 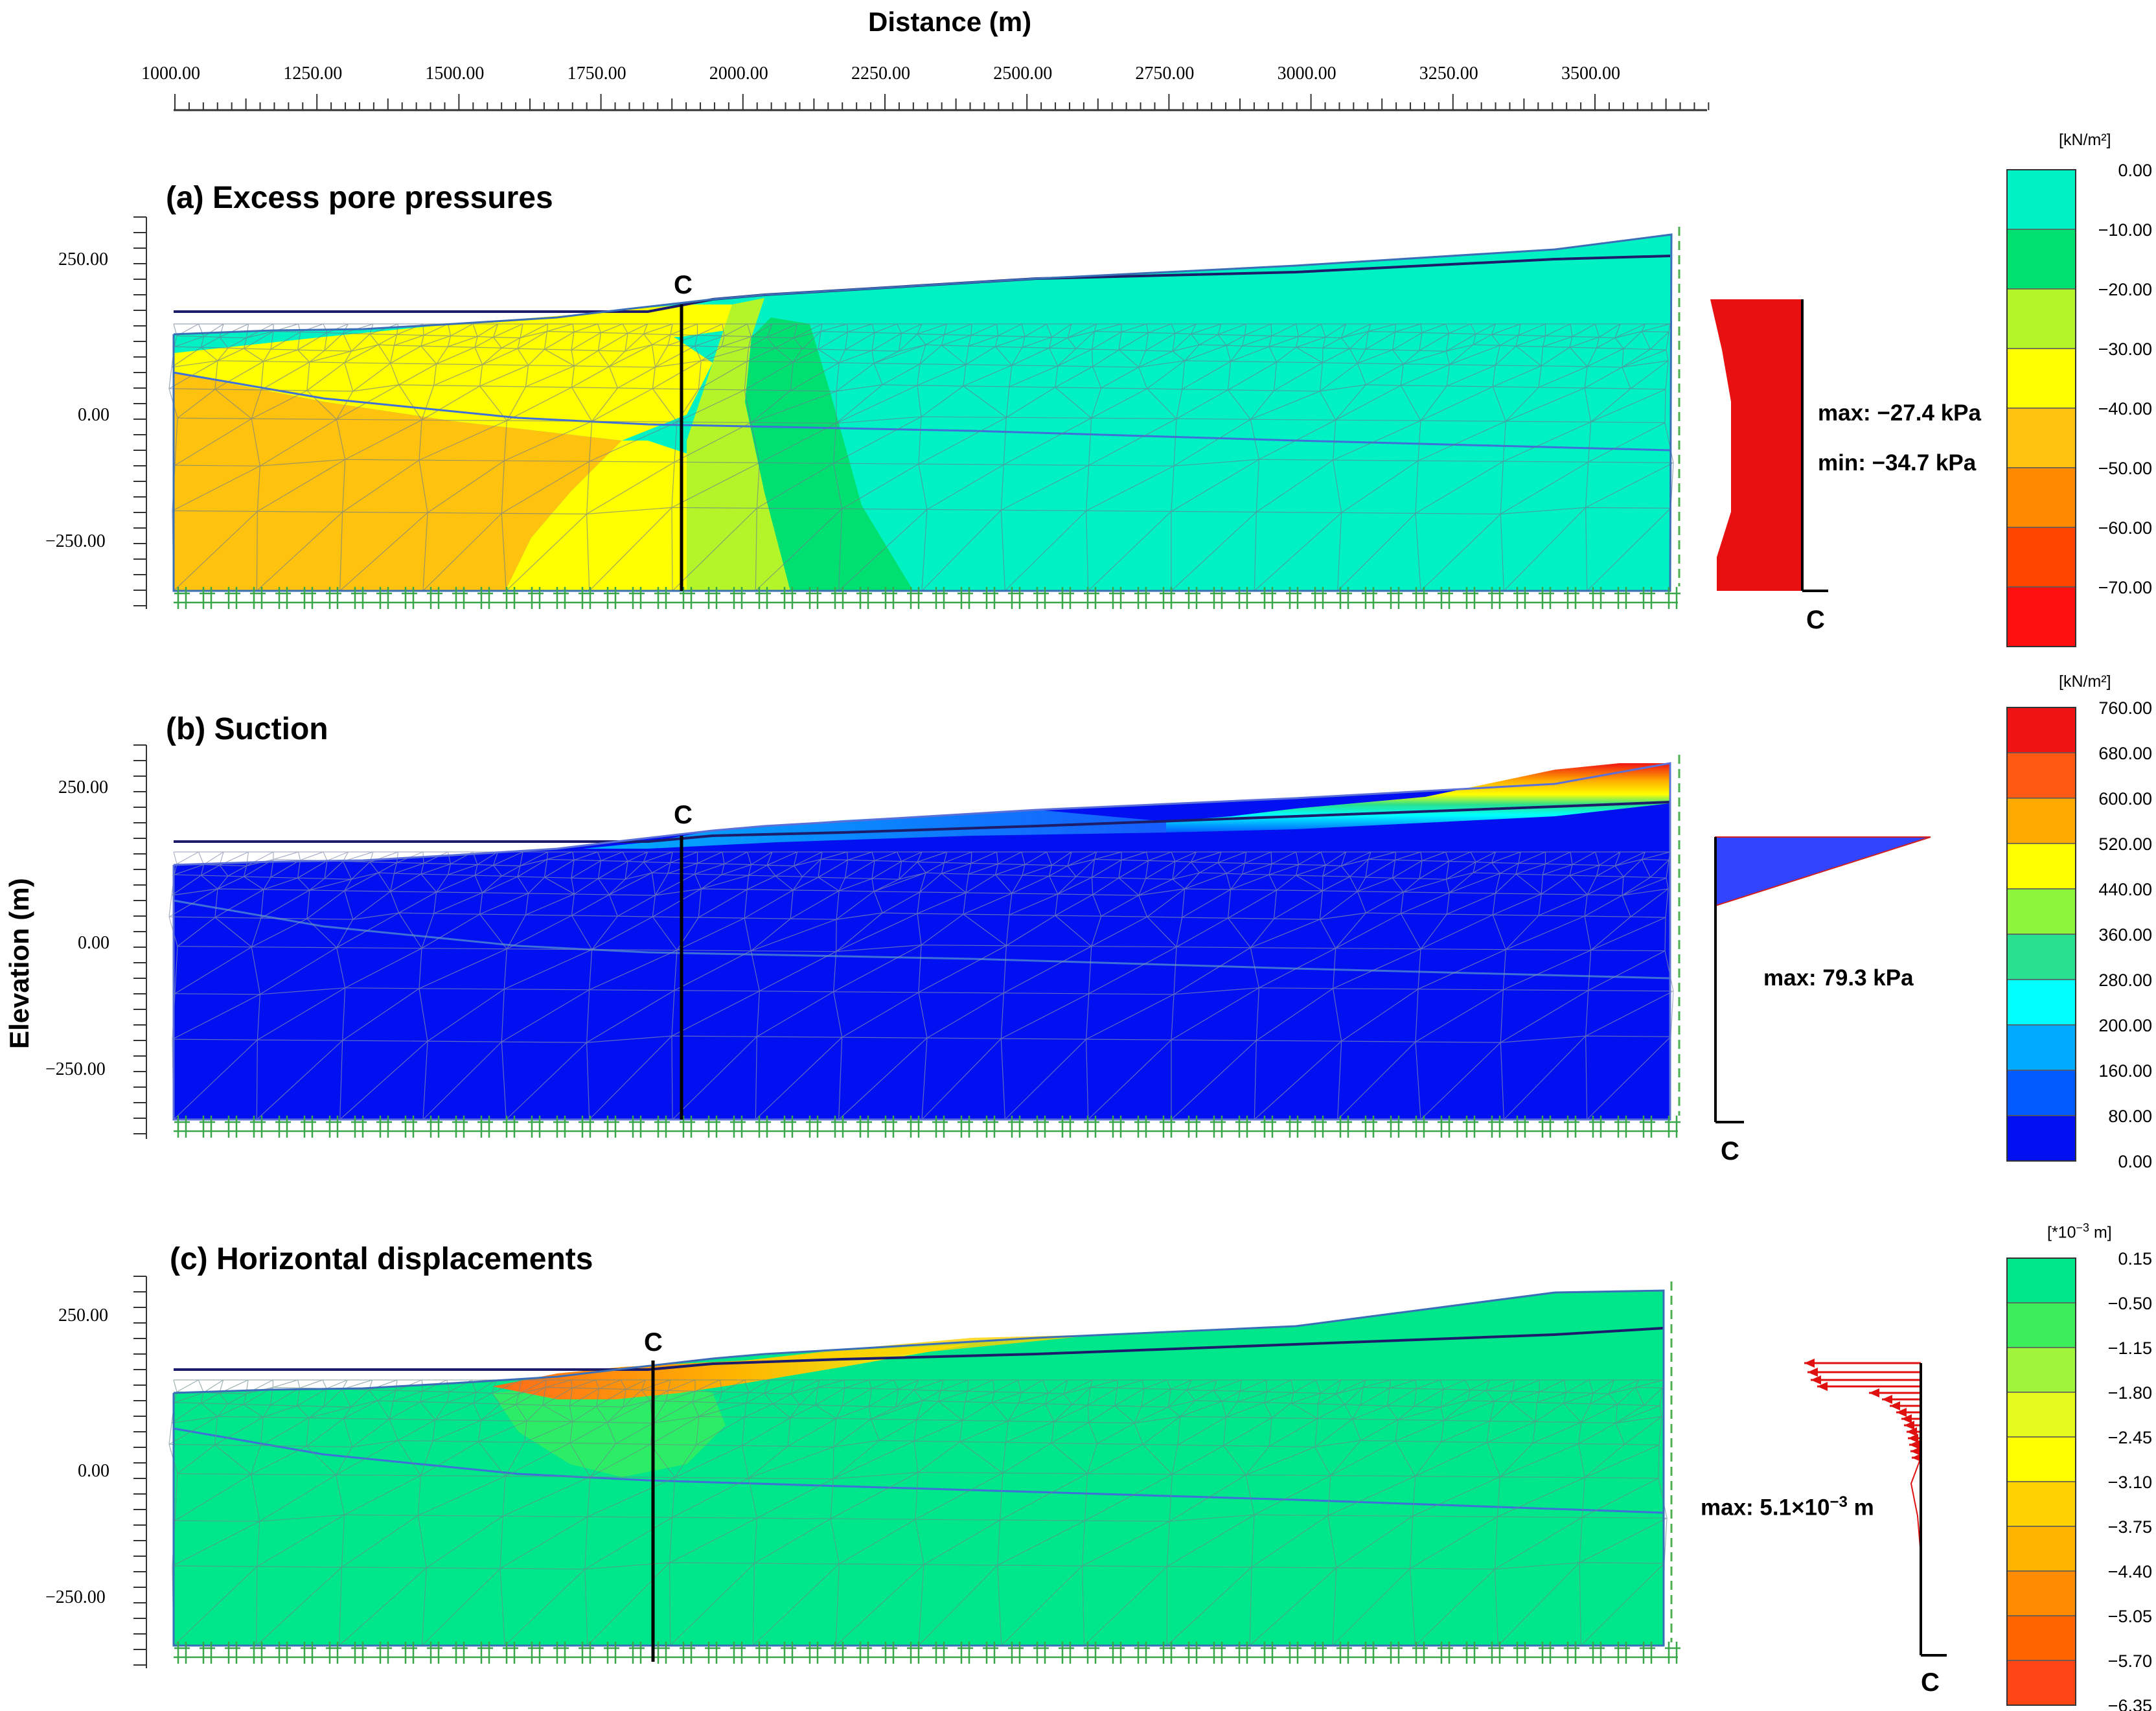 What do you see at coordinates (2125, 753) in the screenshot?
I see `legendB-tick-1: 680.00` at bounding box center [2125, 753].